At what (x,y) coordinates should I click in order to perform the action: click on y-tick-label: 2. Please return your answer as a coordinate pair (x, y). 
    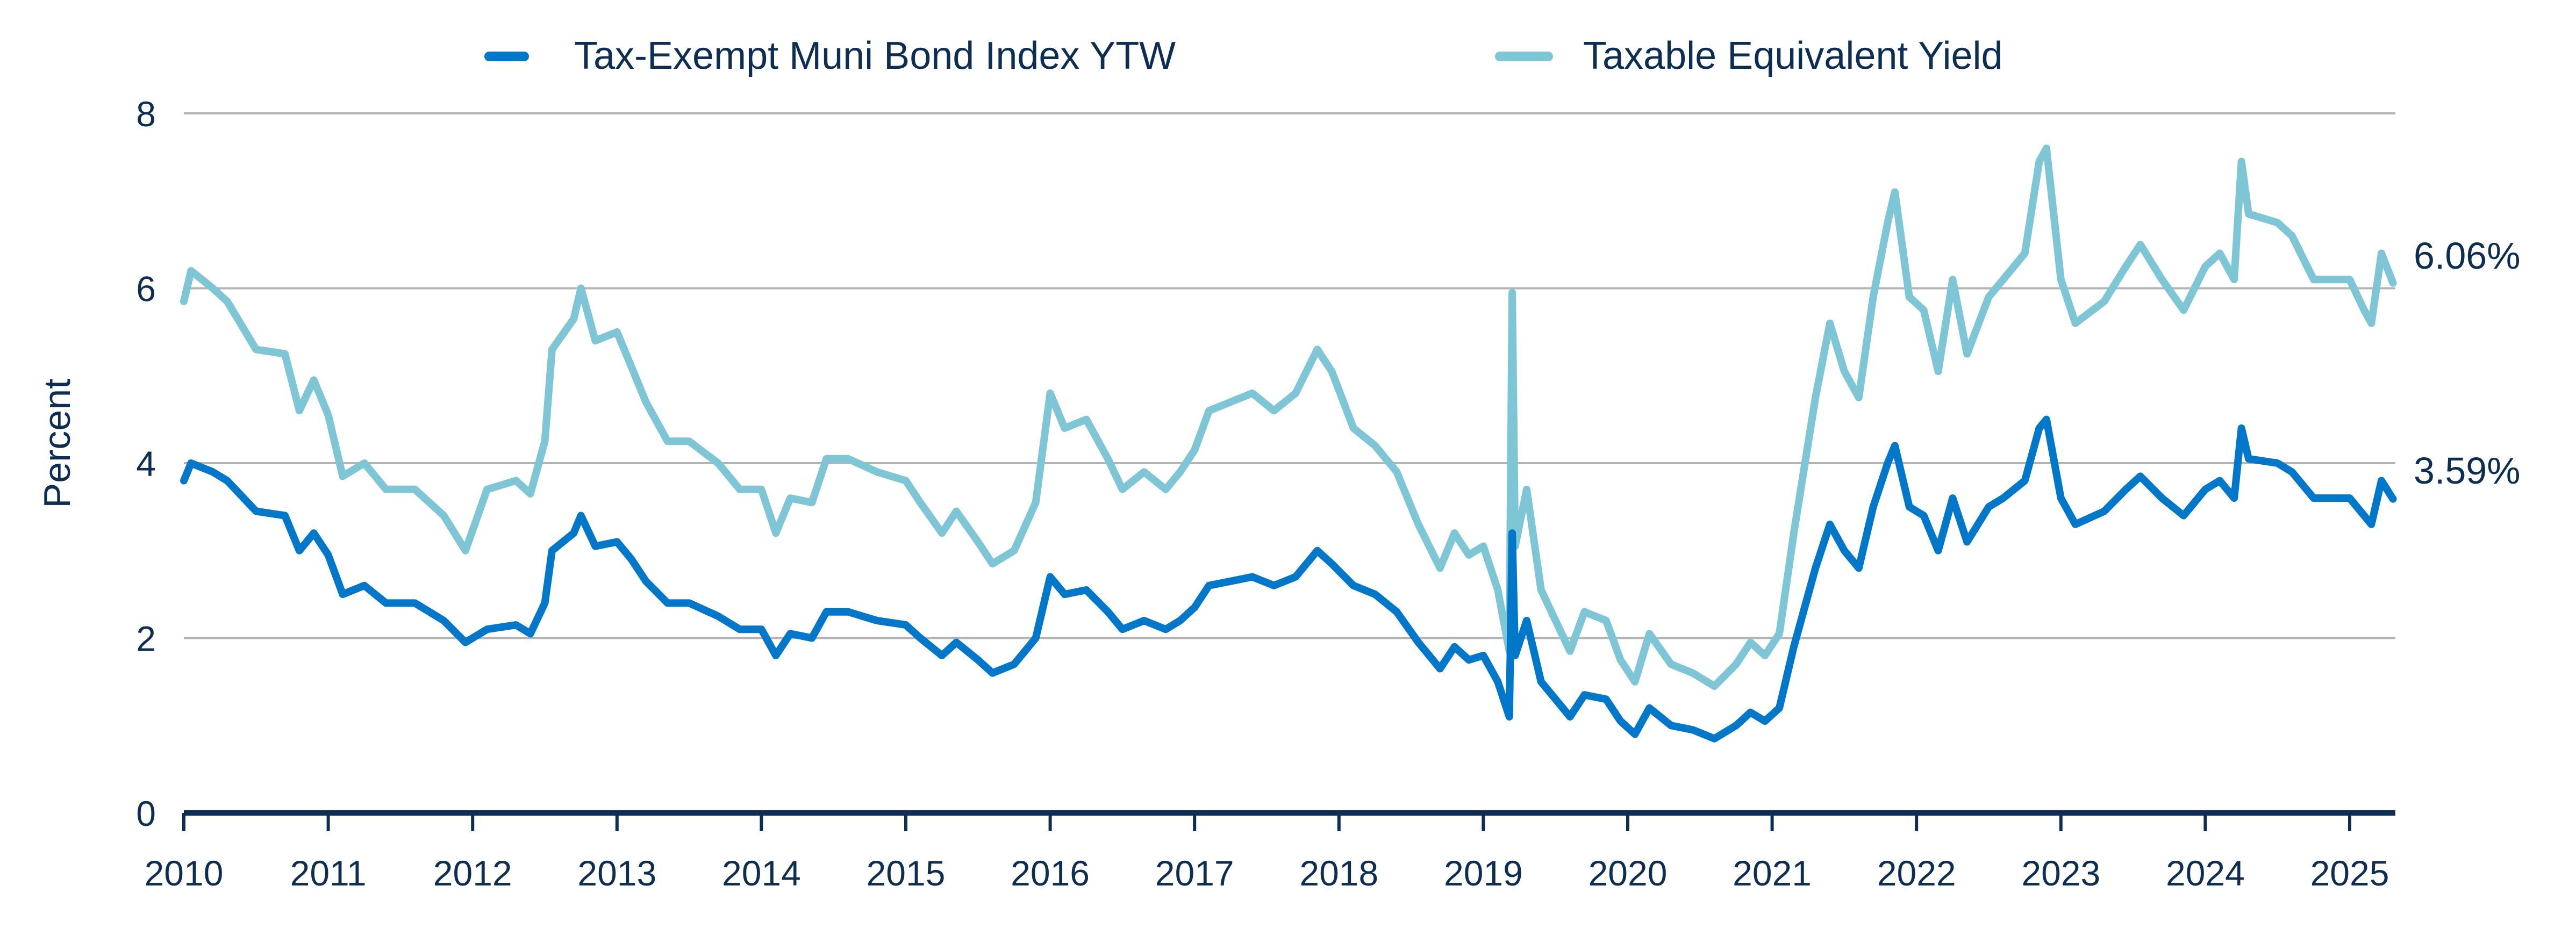
    Looking at the image, I should click on (146, 639).